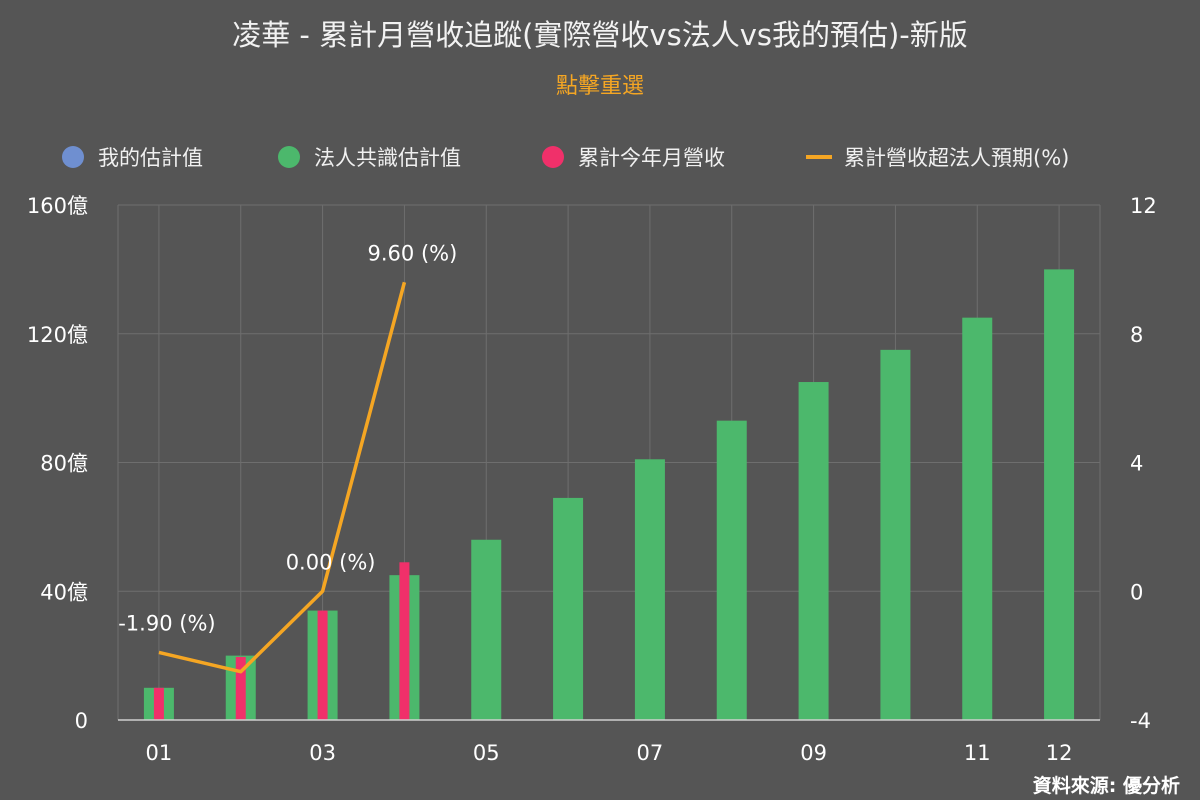 The height and width of the screenshot is (800, 1200). I want to click on y-left-tick-label: 40億, so click(64, 592).